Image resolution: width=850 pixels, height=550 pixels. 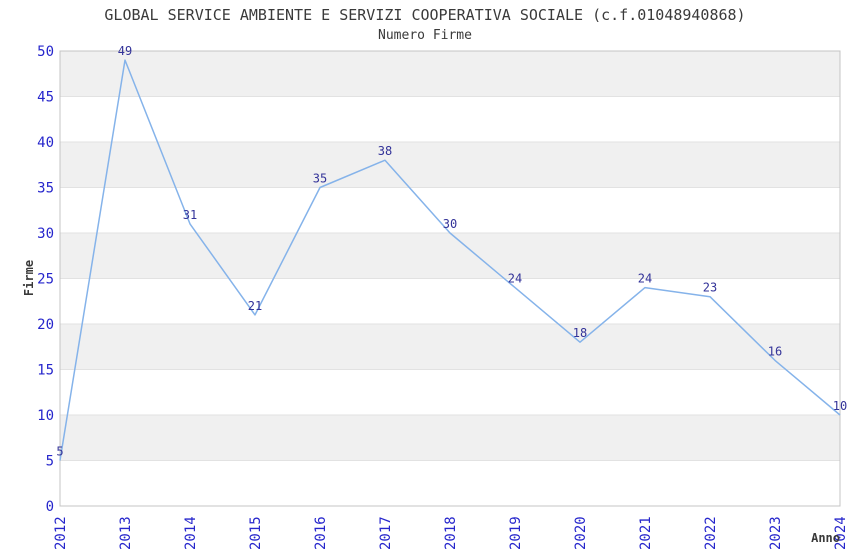 What do you see at coordinates (580, 333) in the screenshot?
I see `data-label: 18` at bounding box center [580, 333].